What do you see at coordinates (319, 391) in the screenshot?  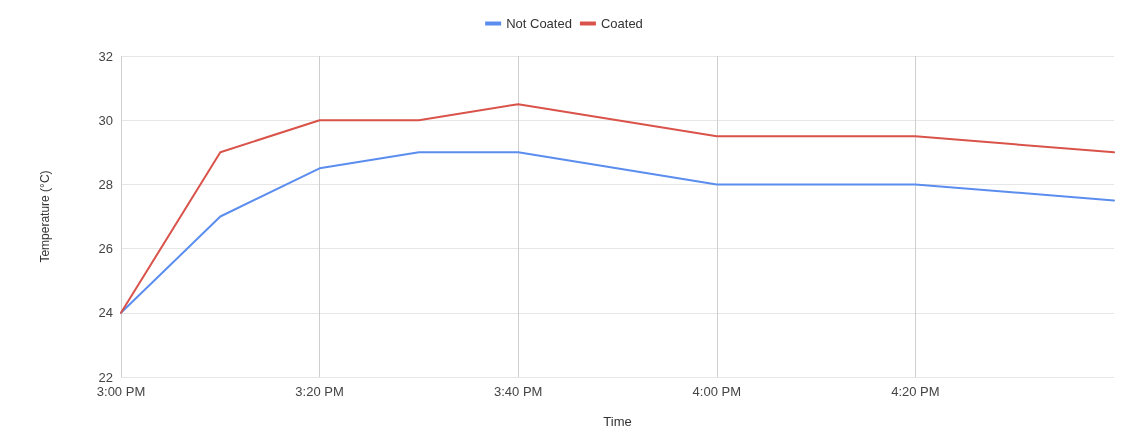 I see `x-tick-label: 3:20 PM` at bounding box center [319, 391].